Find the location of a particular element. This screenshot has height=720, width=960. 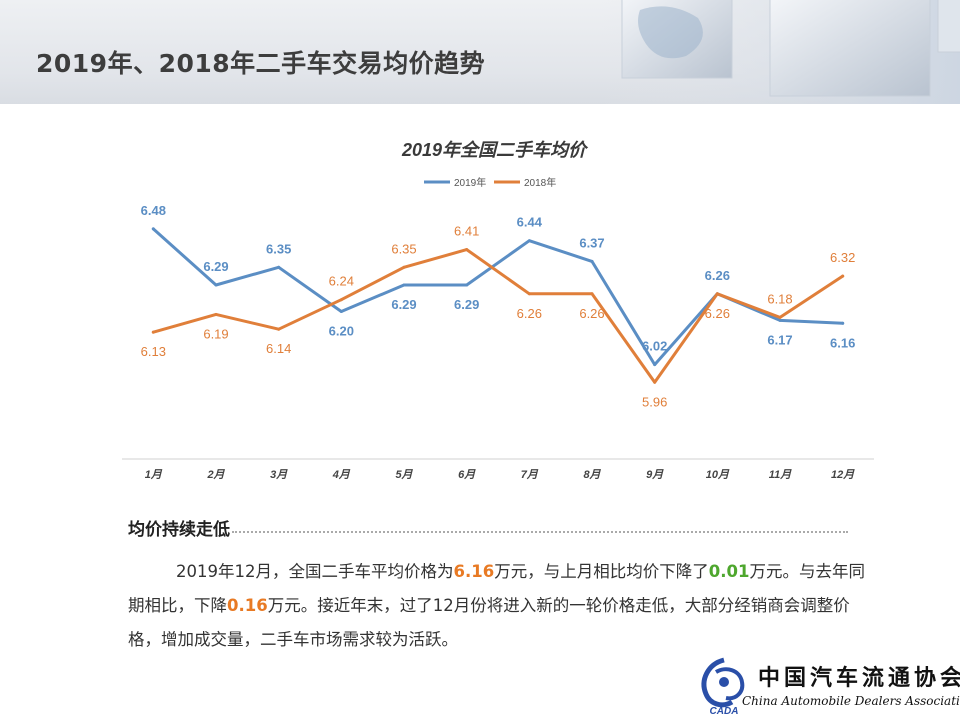

logo-chinese-name: 中国汽车流通协会 is located at coordinates (859, 678).